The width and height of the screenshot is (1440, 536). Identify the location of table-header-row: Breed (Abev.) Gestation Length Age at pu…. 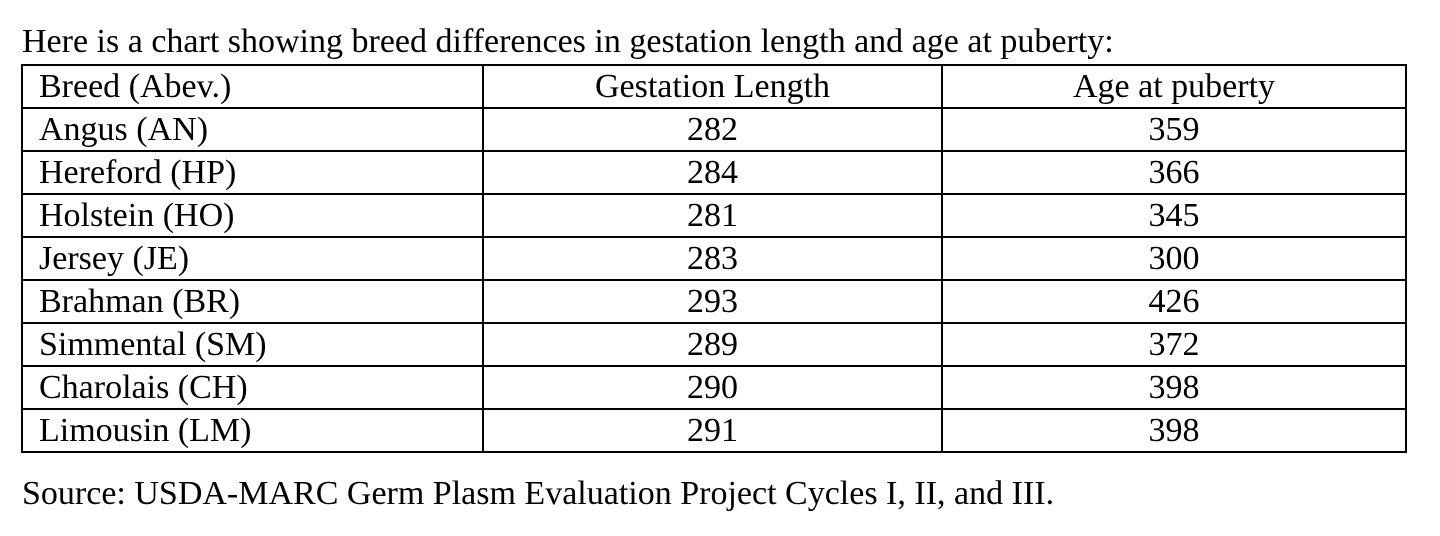
(714, 86).